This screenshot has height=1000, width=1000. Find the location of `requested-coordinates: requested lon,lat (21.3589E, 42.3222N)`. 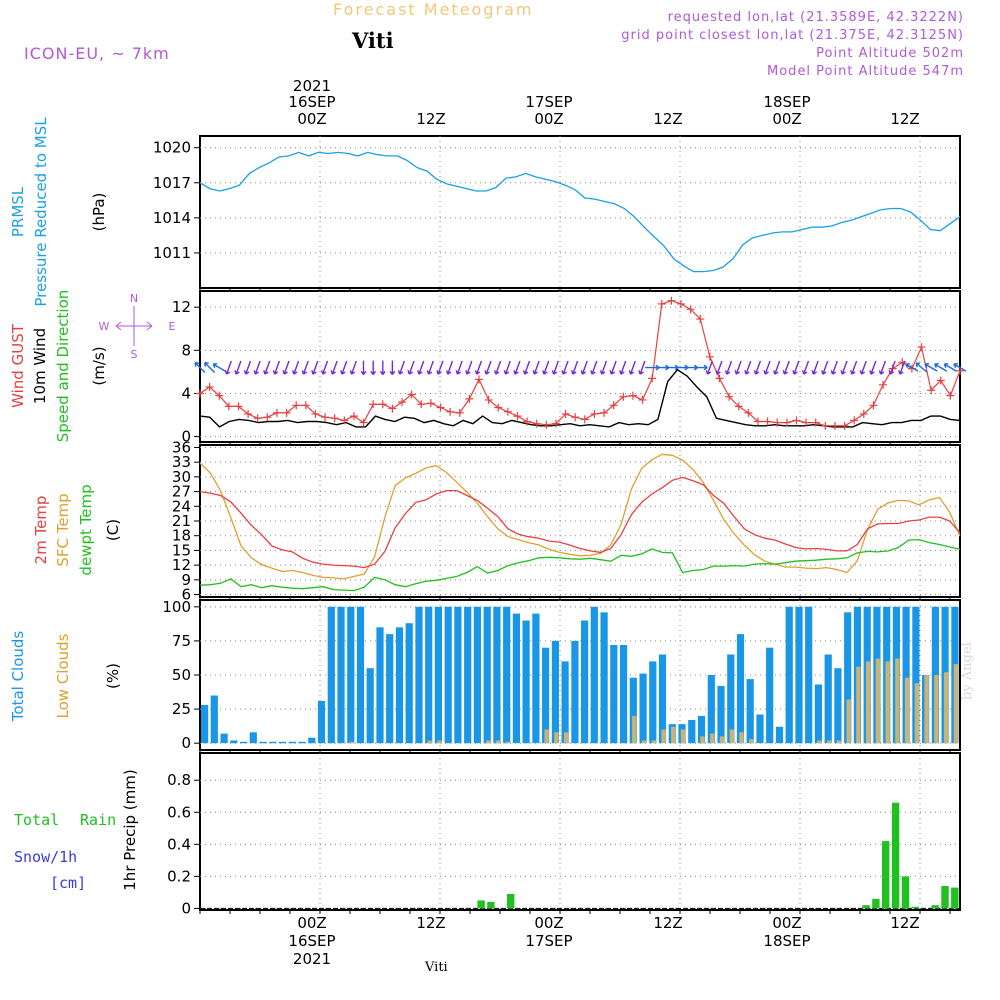

requested-coordinates: requested lon,lat (21.3589E, 42.3222N) is located at coordinates (815, 17).